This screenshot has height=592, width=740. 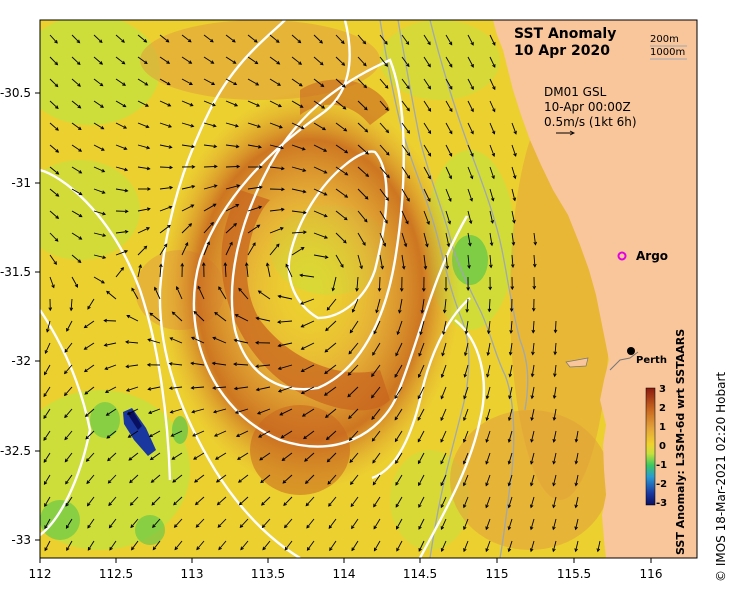 What do you see at coordinates (622, 256) in the screenshot?
I see `argo-float-marker` at bounding box center [622, 256].